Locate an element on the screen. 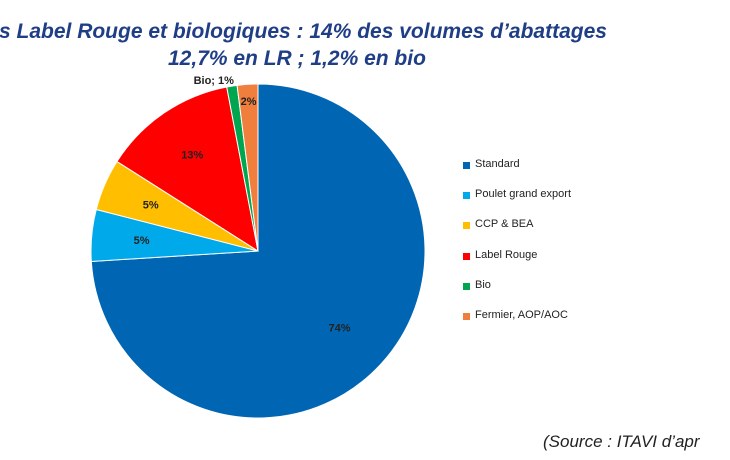 The width and height of the screenshot is (730, 460). slice-label-bio: Bio; 1% is located at coordinates (214, 81).